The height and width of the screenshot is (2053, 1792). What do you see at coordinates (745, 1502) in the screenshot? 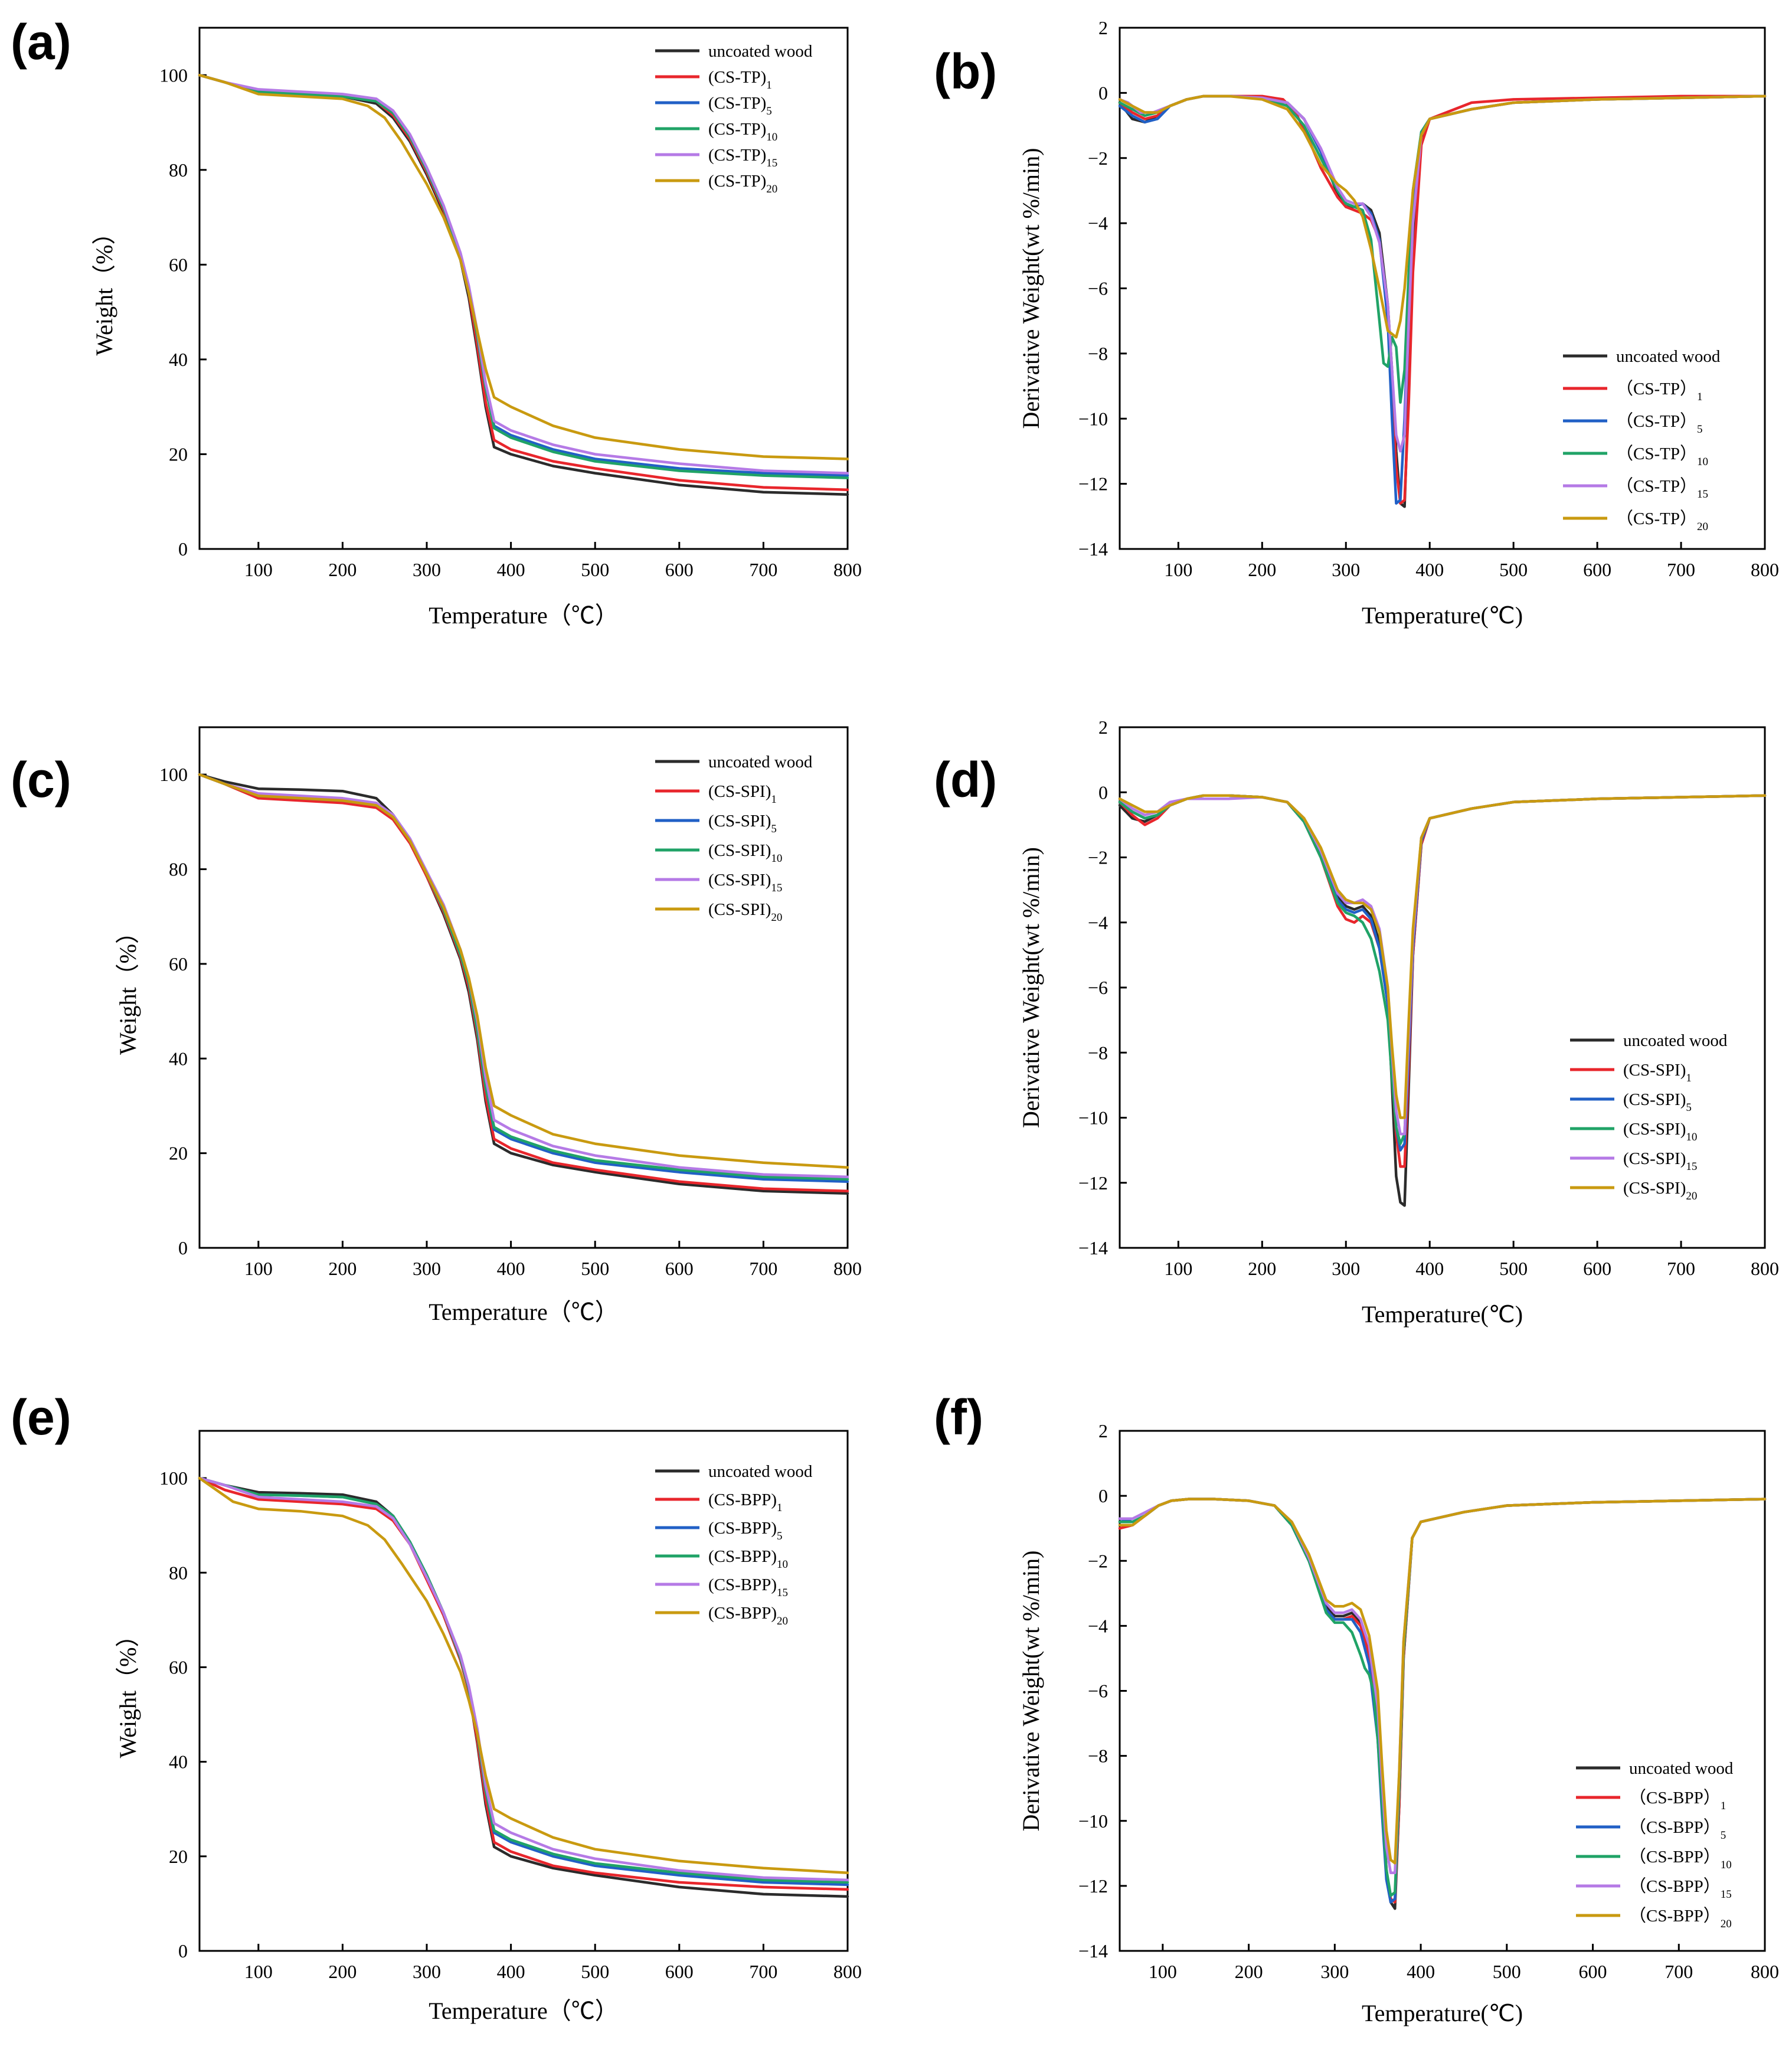
I see `legend-label: (CS-BPP)1` at bounding box center [745, 1502].